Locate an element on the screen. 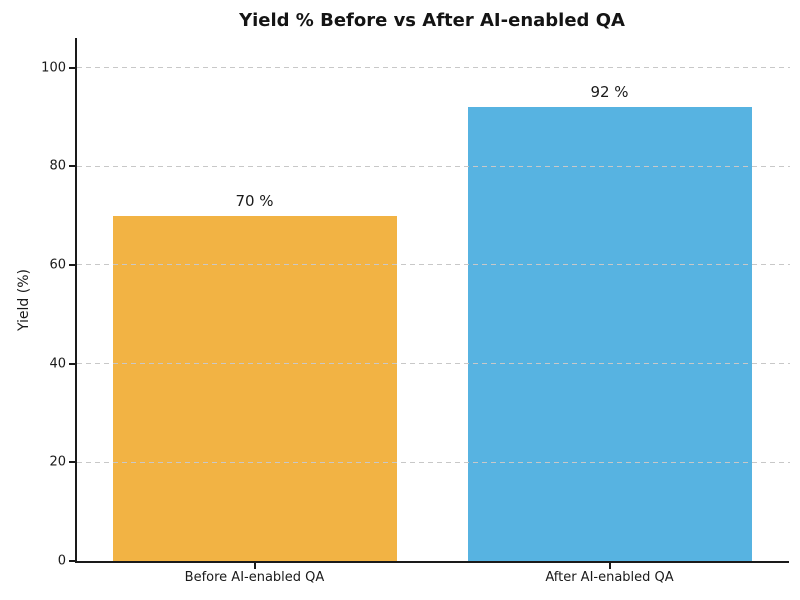  bar-value-label: 70 % is located at coordinates (254, 200).